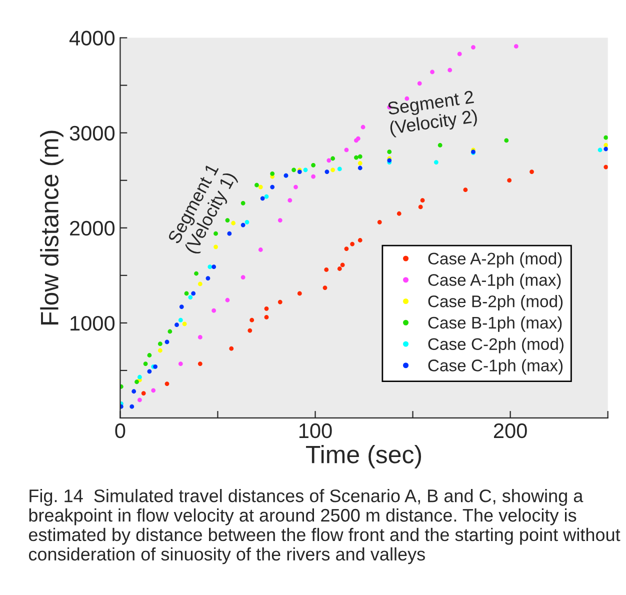  I want to click on x-tick-label: 0, so click(120, 430).